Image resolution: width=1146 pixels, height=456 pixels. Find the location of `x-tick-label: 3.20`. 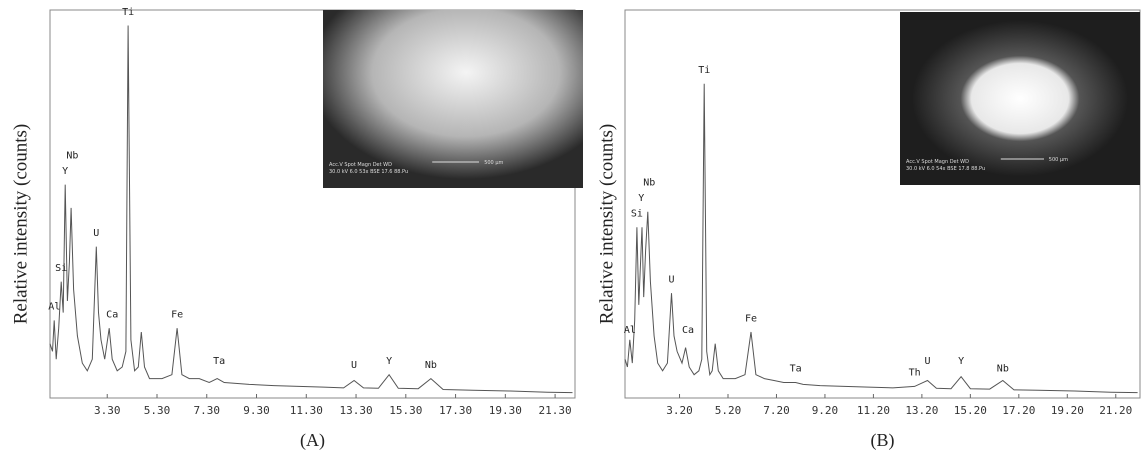

x-tick-label: 3.20 is located at coordinates (679, 410).